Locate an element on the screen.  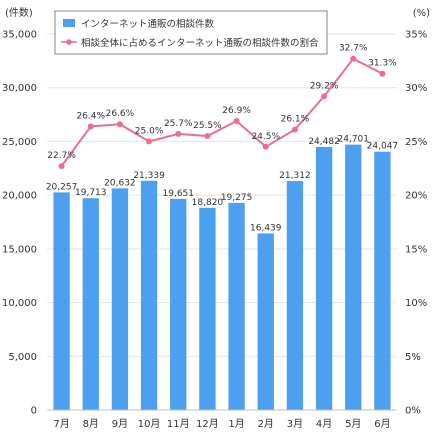
left-tick-label: 15,000 is located at coordinates (19, 249).